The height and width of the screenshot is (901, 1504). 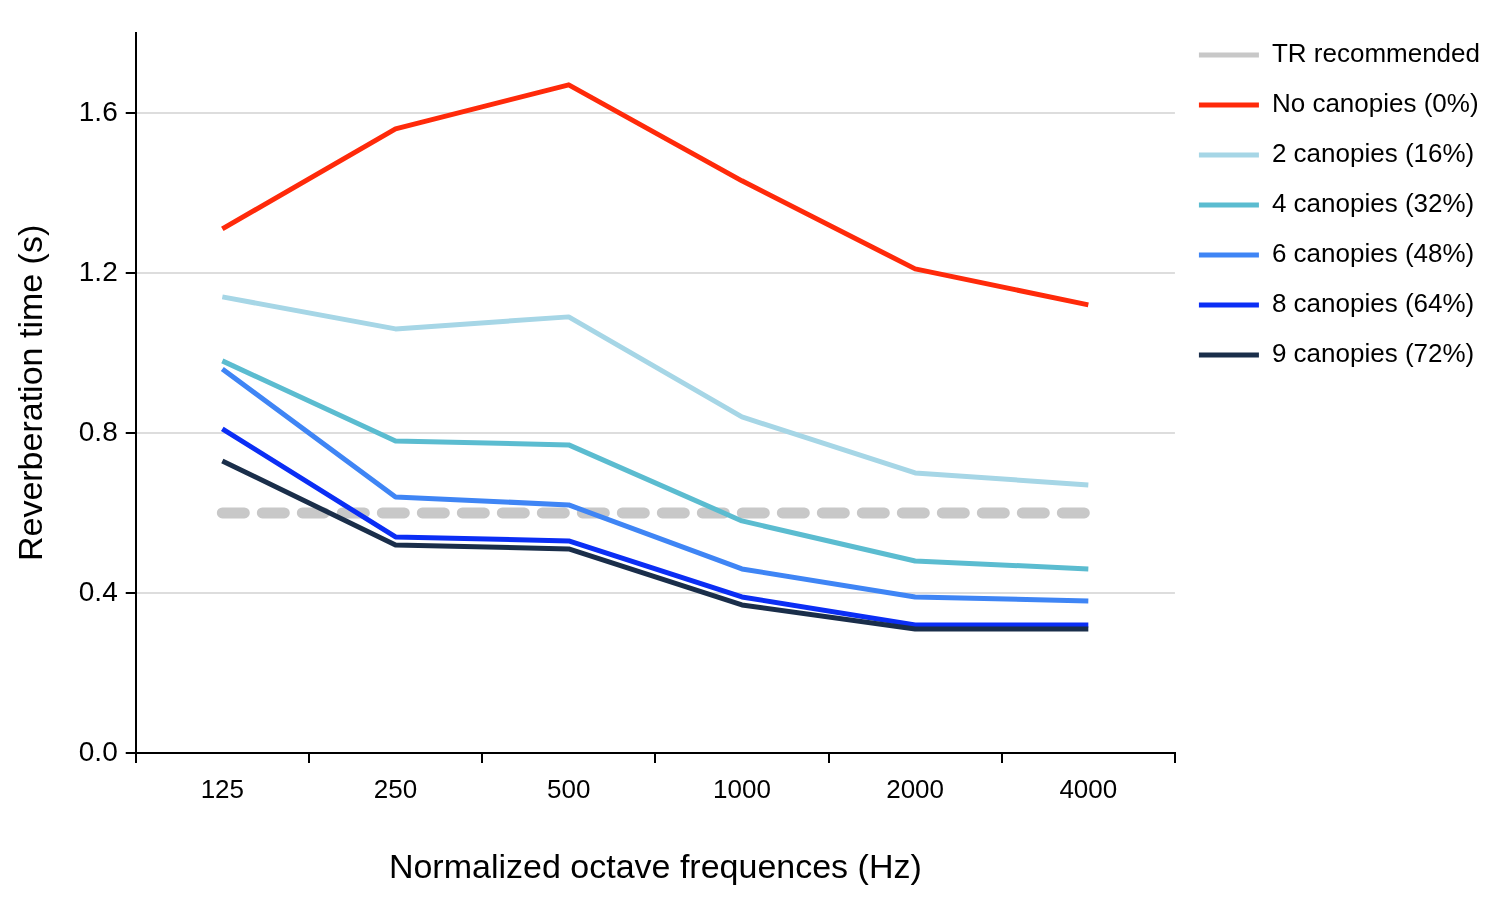 I want to click on x-tick-label: 125, so click(x=222, y=788).